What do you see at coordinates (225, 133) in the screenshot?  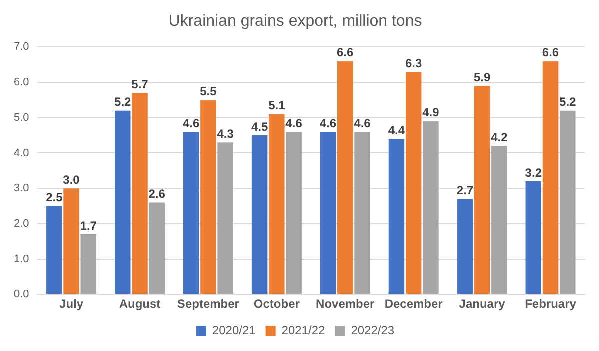 I see `data-label: 4.3` at bounding box center [225, 133].